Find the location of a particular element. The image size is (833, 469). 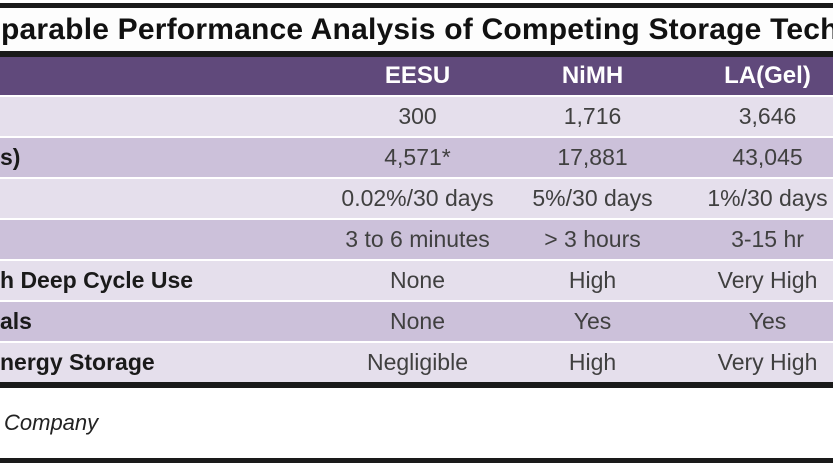

data-cell-lagel: 3-15 hr is located at coordinates (767, 239).